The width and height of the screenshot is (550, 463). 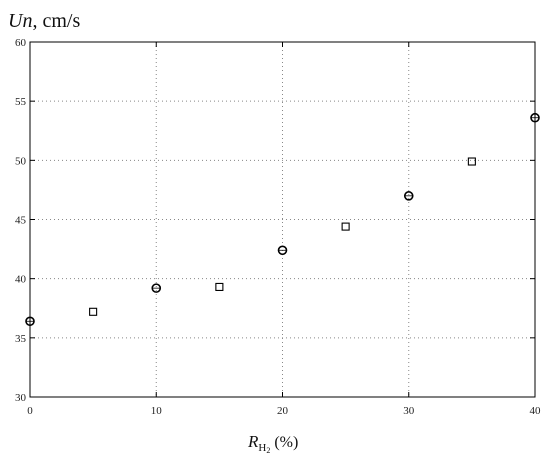 What do you see at coordinates (157, 411) in the screenshot?
I see `x-tick-label: 10` at bounding box center [157, 411].